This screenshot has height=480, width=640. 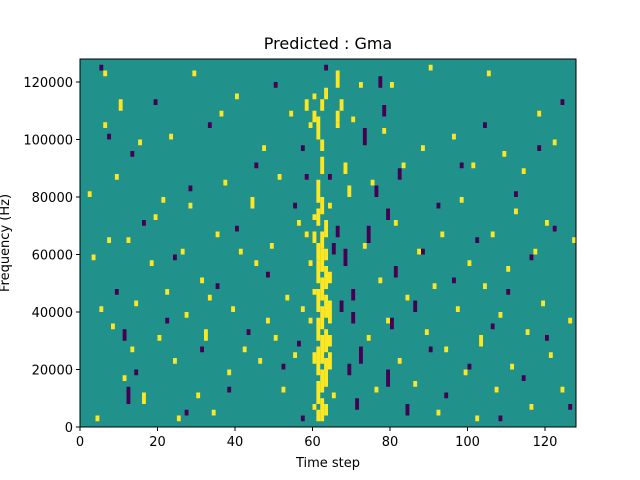 I want to click on x-axis: 0 20 40 60 80 100 120, so click(x=316, y=438).